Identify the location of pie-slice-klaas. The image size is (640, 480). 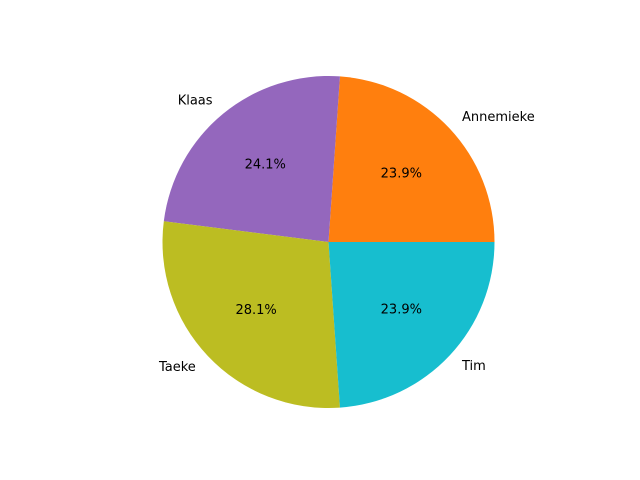
(251, 159).